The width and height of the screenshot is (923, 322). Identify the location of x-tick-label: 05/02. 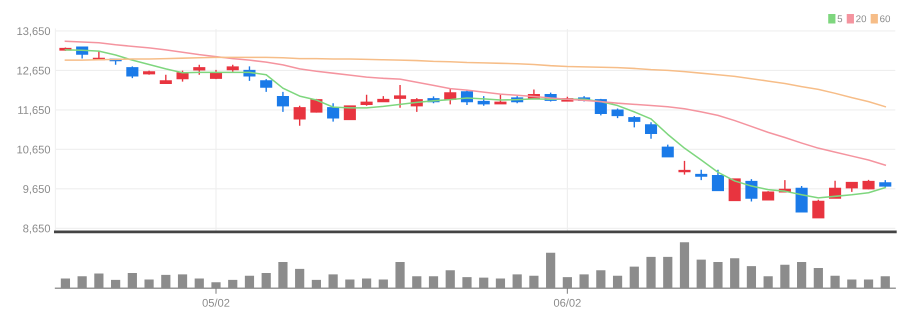
(216, 302).